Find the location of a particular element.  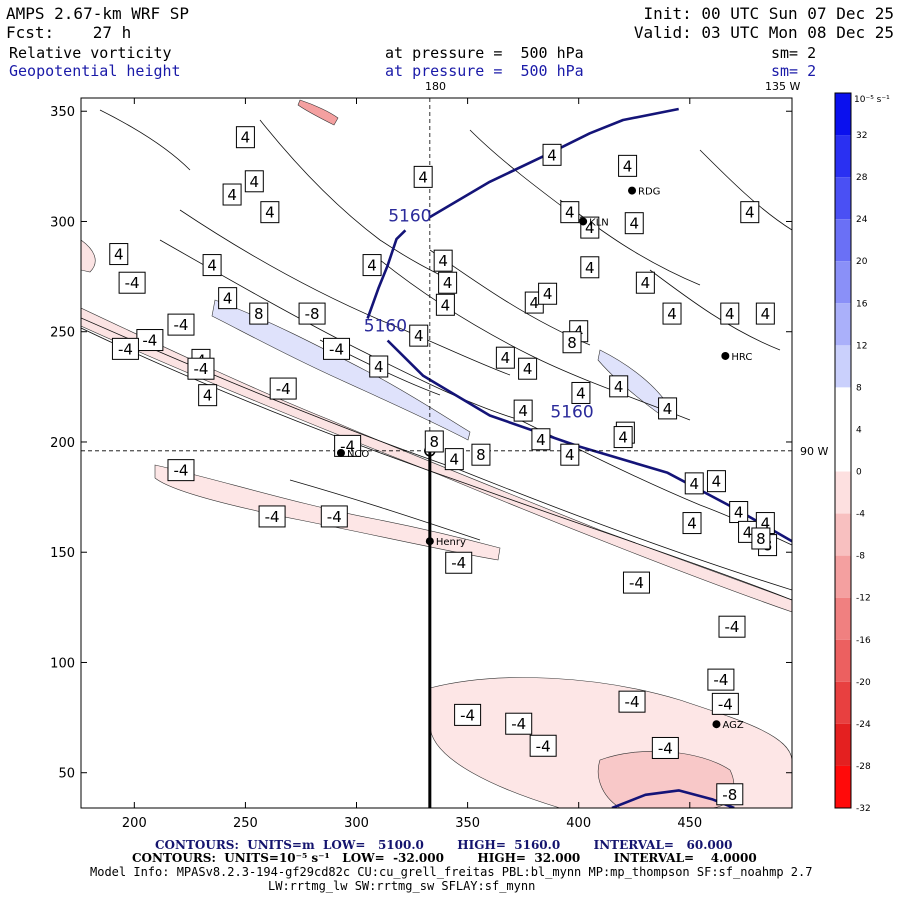

field1-name: Relative vorticity is located at coordinates (90, 53).